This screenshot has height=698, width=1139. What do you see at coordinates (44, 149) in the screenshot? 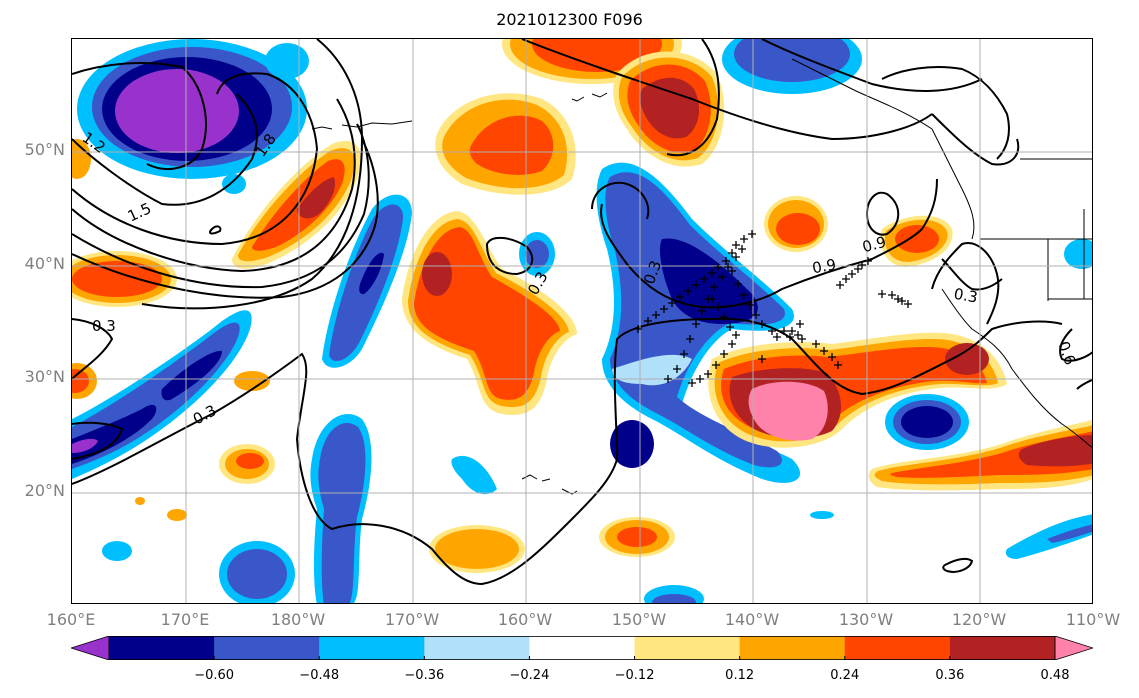
I see `lat-label: 50°N` at bounding box center [44, 149].